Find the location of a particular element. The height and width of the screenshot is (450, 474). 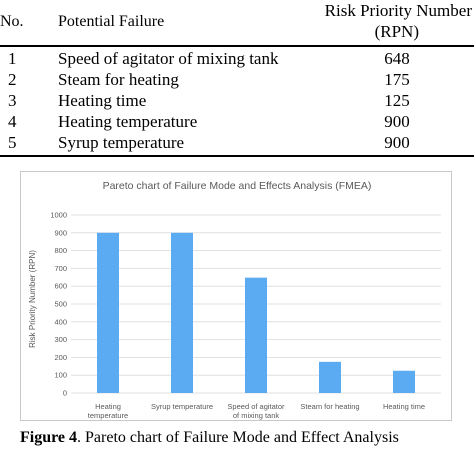

table-rule-top is located at coordinates (237, 46).